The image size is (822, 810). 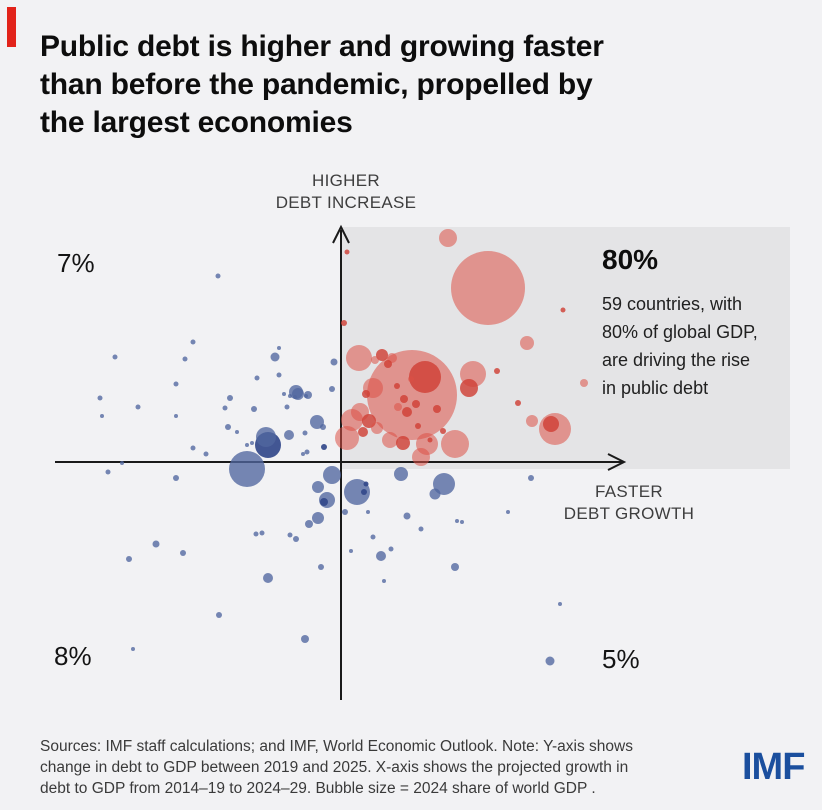 What do you see at coordinates (73, 656) in the screenshot?
I see `share-label-bottom-left: 8%` at bounding box center [73, 656].